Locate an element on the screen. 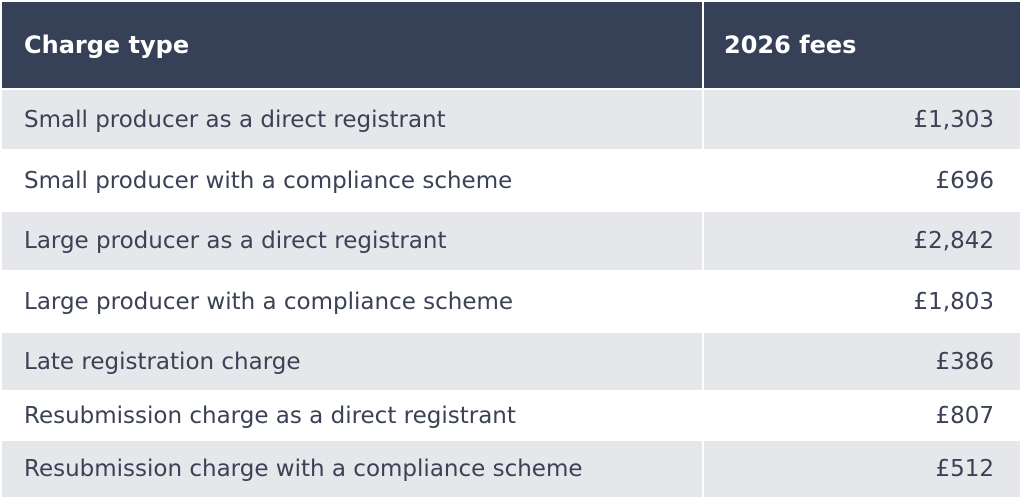 The height and width of the screenshot is (501, 1024). fee-cell: £2,842 is located at coordinates (862, 241).